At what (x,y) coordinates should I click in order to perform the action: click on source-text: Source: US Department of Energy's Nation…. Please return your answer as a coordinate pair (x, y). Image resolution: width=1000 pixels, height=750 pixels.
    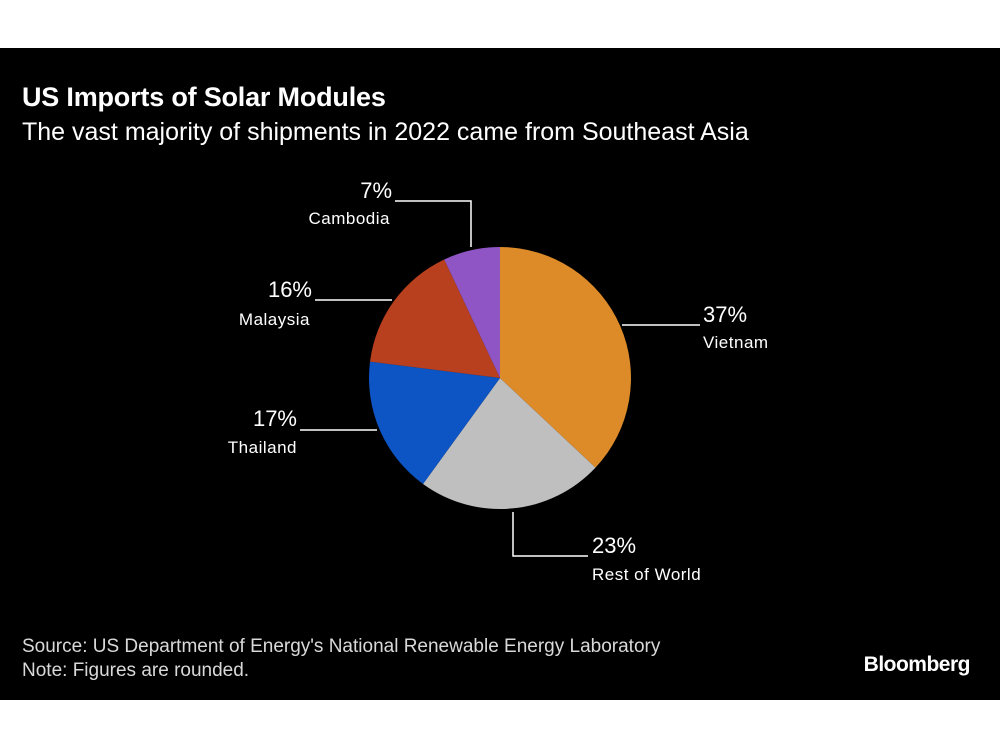
    Looking at the image, I should click on (341, 646).